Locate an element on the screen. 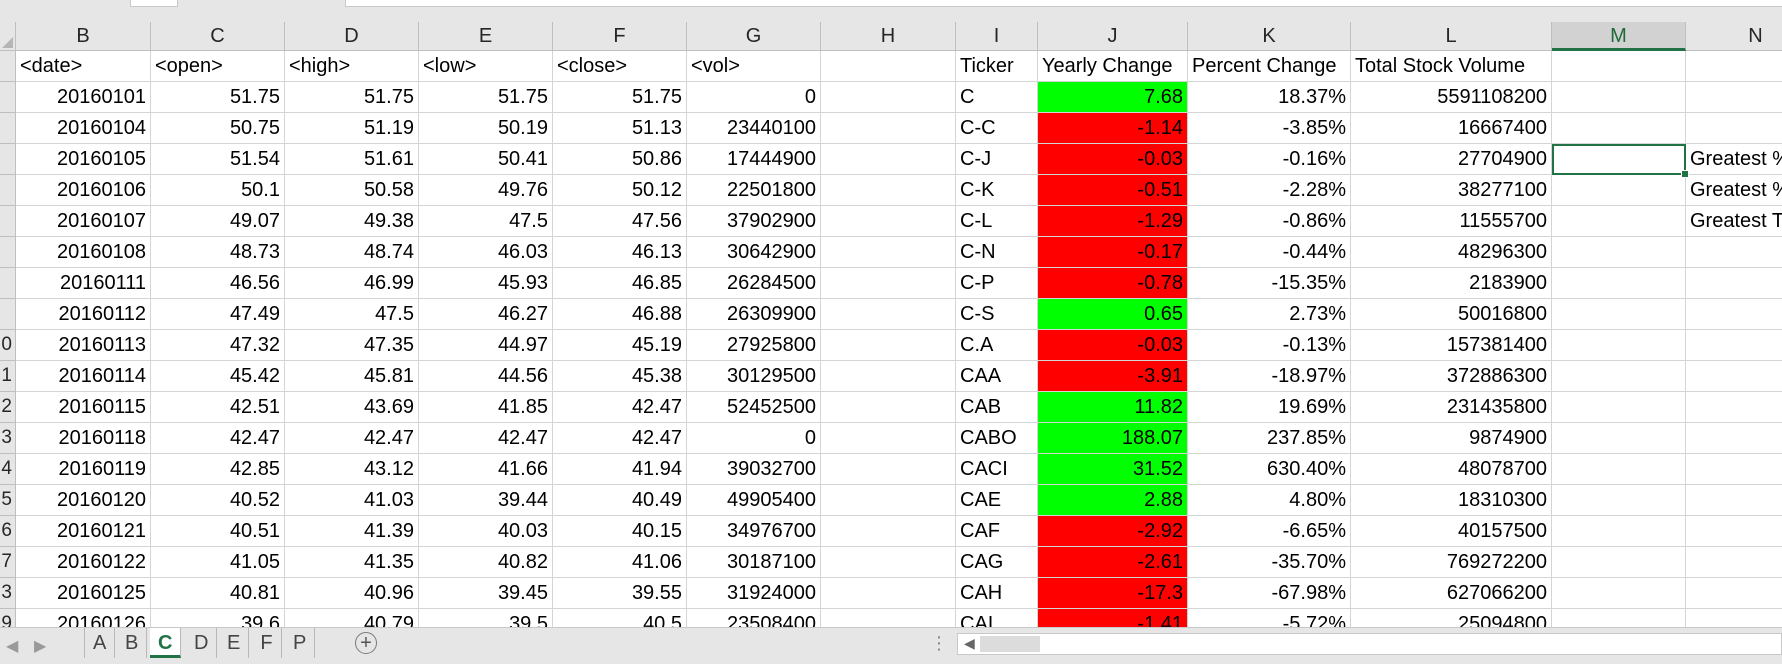 The width and height of the screenshot is (1782, 664). cell-g: 0 is located at coordinates (754, 438).